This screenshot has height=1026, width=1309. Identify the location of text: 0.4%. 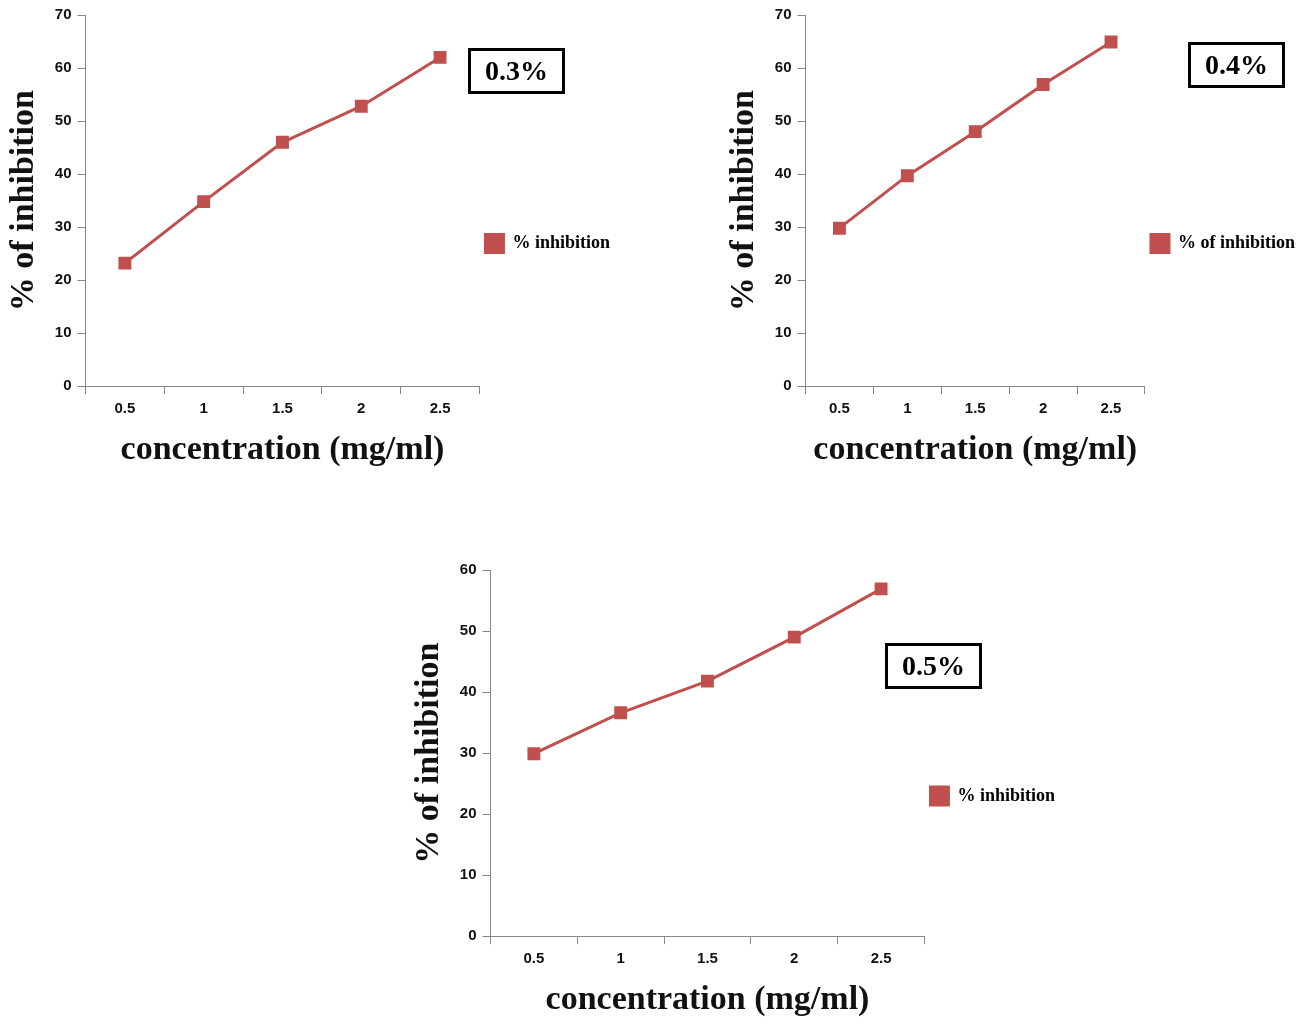
(1236, 65).